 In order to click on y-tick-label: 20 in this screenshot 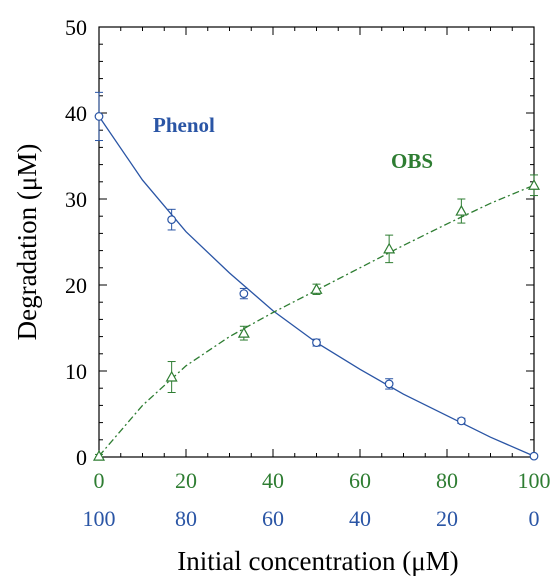, I will do `click(76, 285)`.